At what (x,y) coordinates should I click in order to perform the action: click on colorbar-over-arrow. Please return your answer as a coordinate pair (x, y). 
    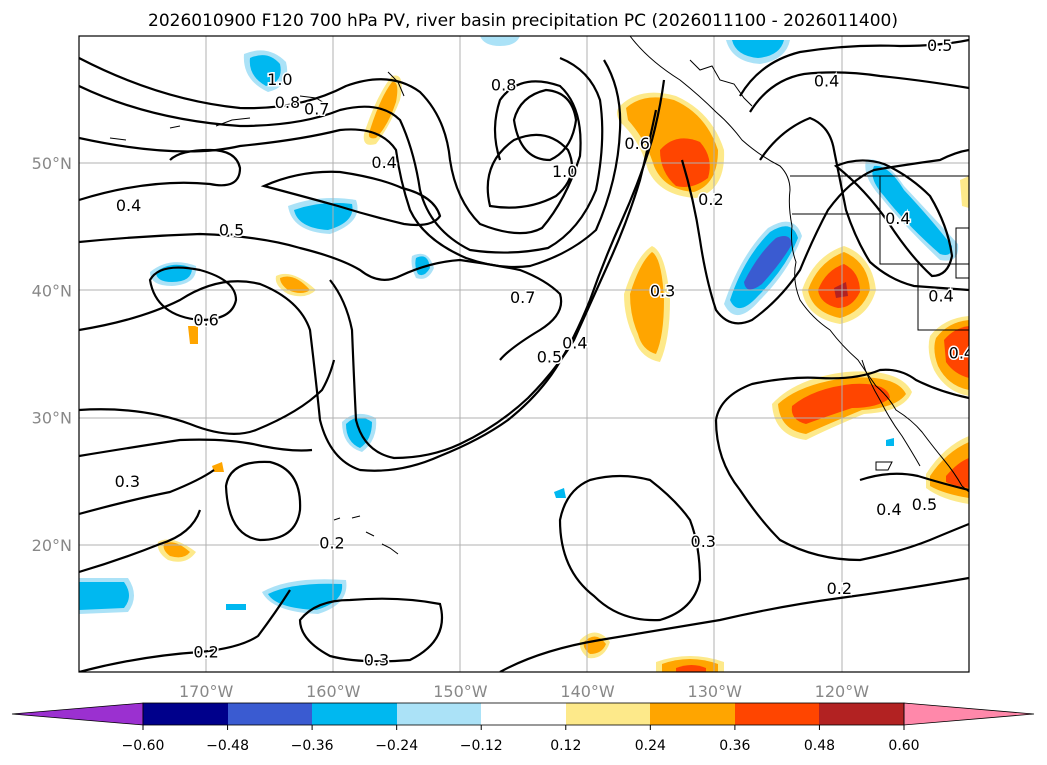
    Looking at the image, I should click on (969, 714).